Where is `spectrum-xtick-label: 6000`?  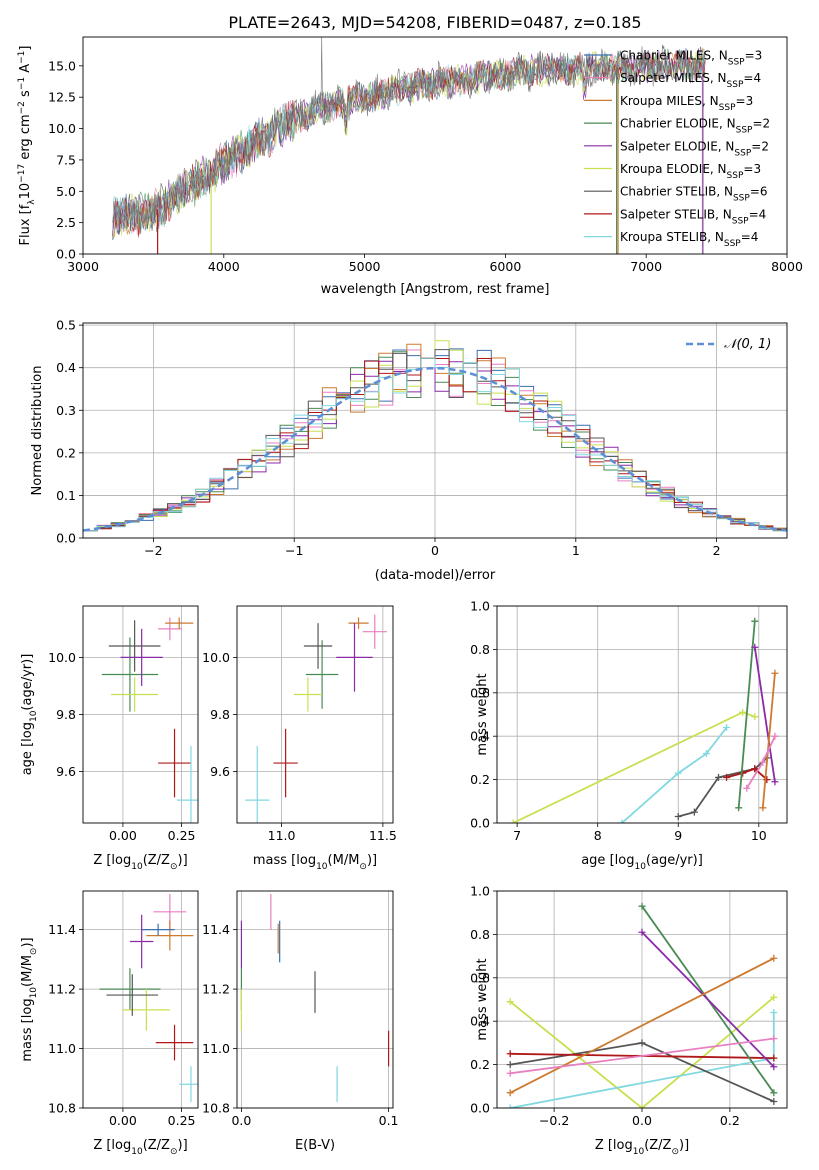
spectrum-xtick-label: 6000 is located at coordinates (505, 266).